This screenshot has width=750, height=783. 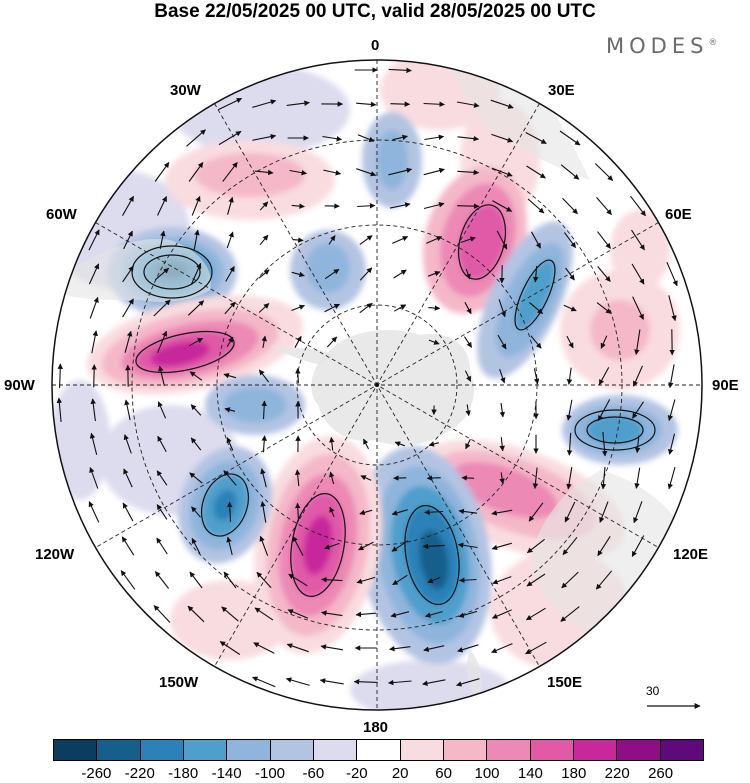 I want to click on colorbar-tick-label: 100, so click(x=487, y=773).